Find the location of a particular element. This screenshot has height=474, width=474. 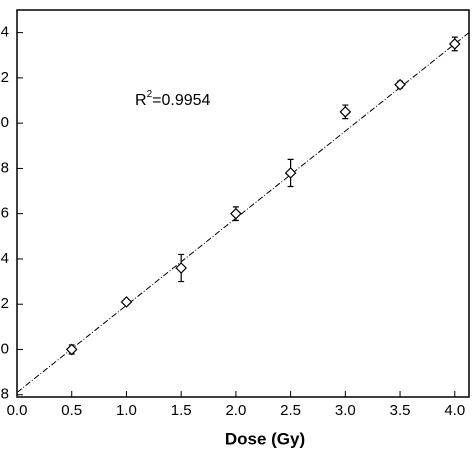

y-tick-label: 6 is located at coordinates (5, 213).